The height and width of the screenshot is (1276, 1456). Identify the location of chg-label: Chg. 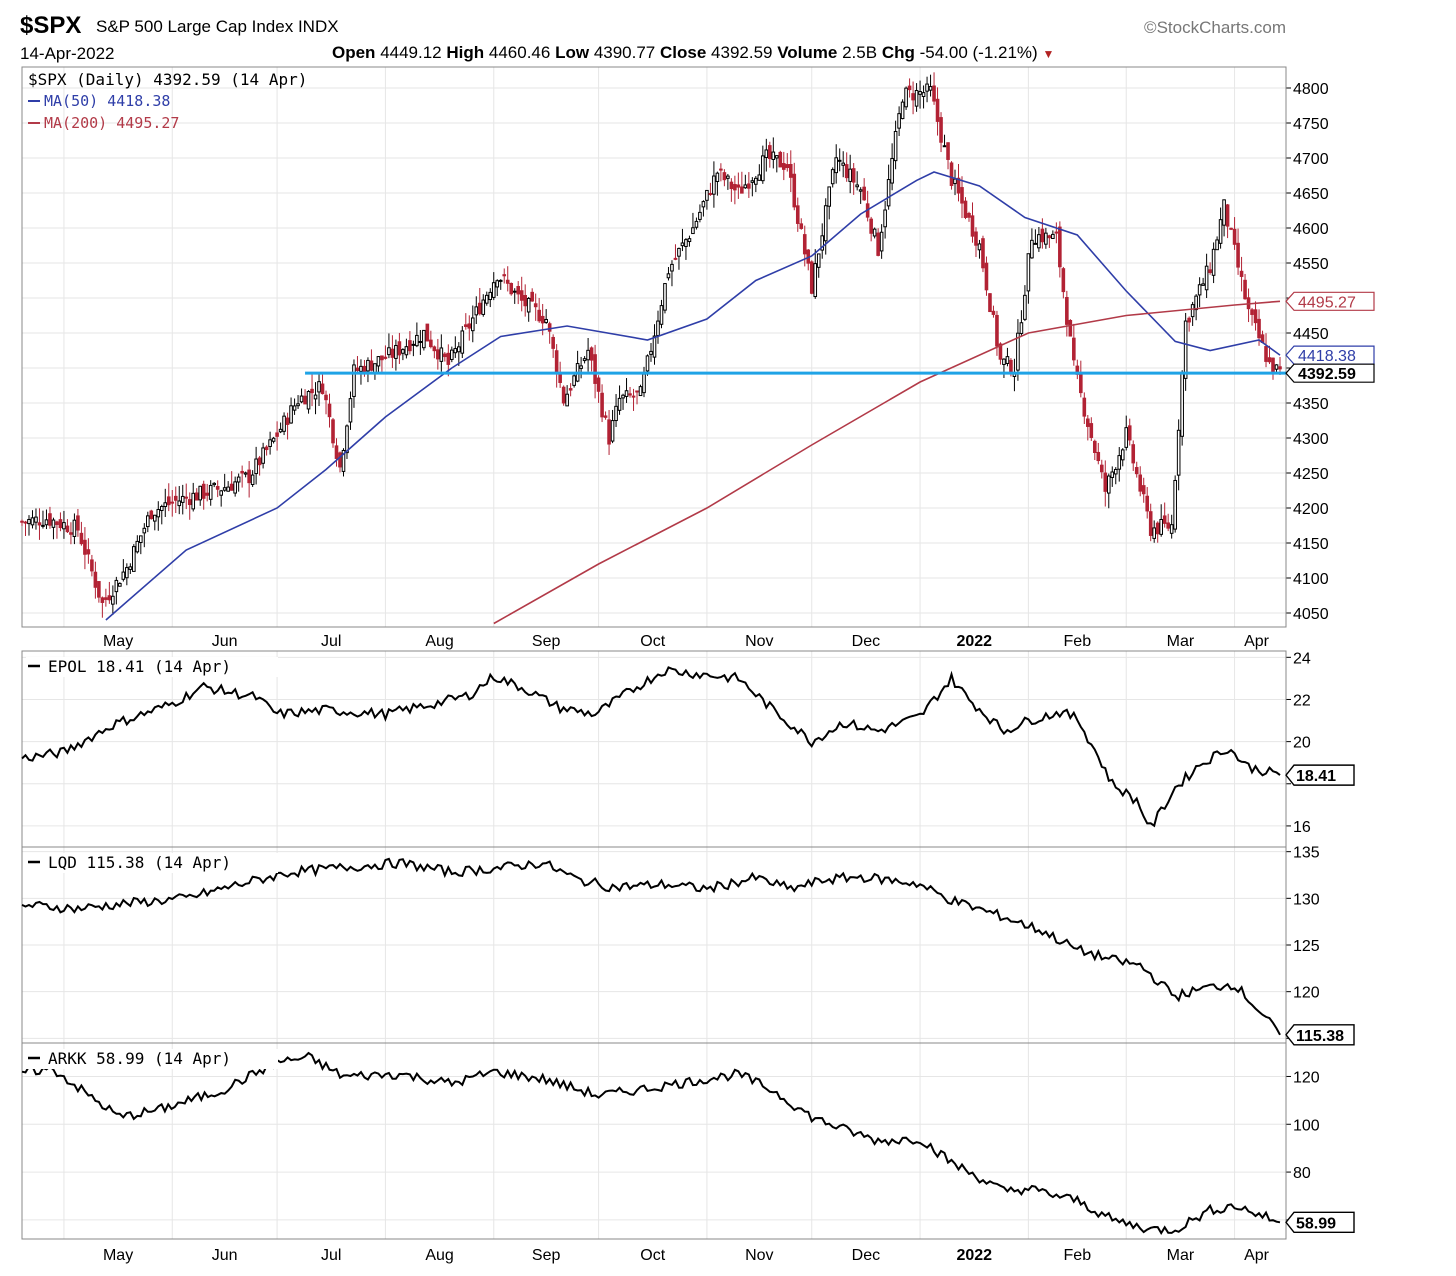
(898, 52).